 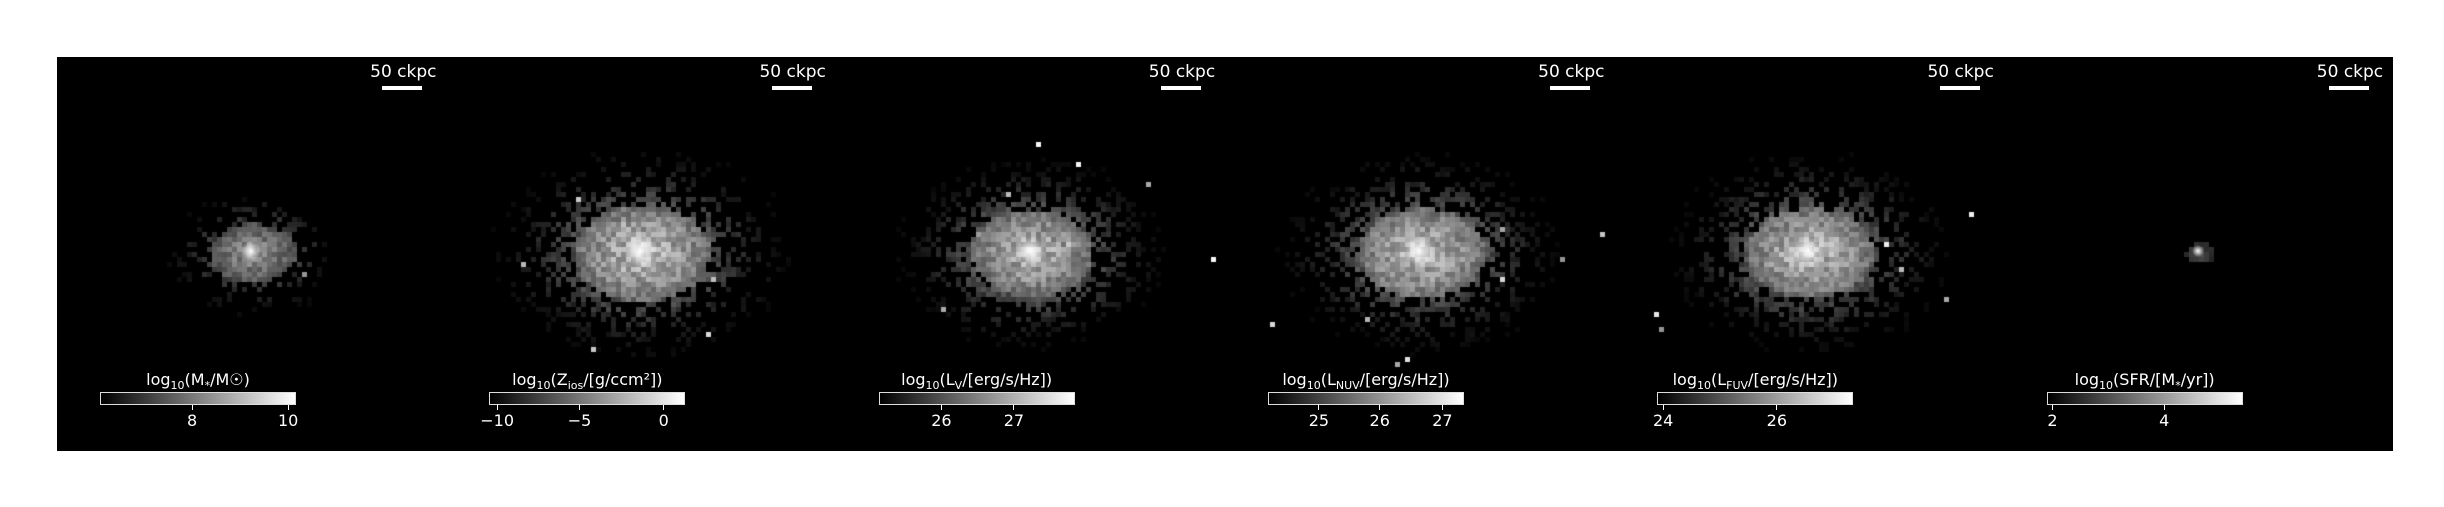 I want to click on panel-fuv-luminosity: 50 ckpc log10(LFUV/[erg/s/Hz]) 24 26, so click(x=1809, y=254).